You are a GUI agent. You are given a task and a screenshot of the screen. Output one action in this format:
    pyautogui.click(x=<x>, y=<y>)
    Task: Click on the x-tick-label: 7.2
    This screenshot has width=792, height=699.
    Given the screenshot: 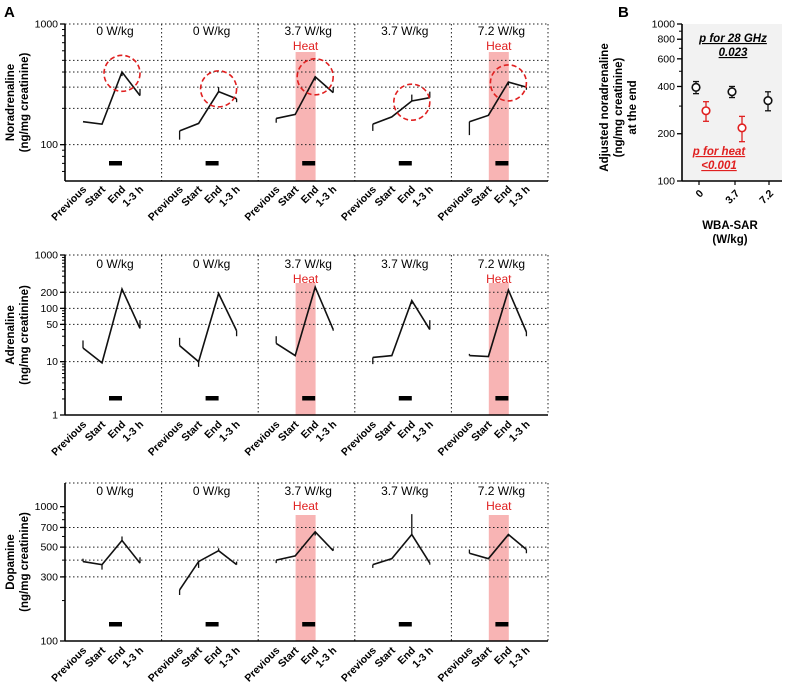 What is the action you would take?
    pyautogui.click(x=766, y=197)
    